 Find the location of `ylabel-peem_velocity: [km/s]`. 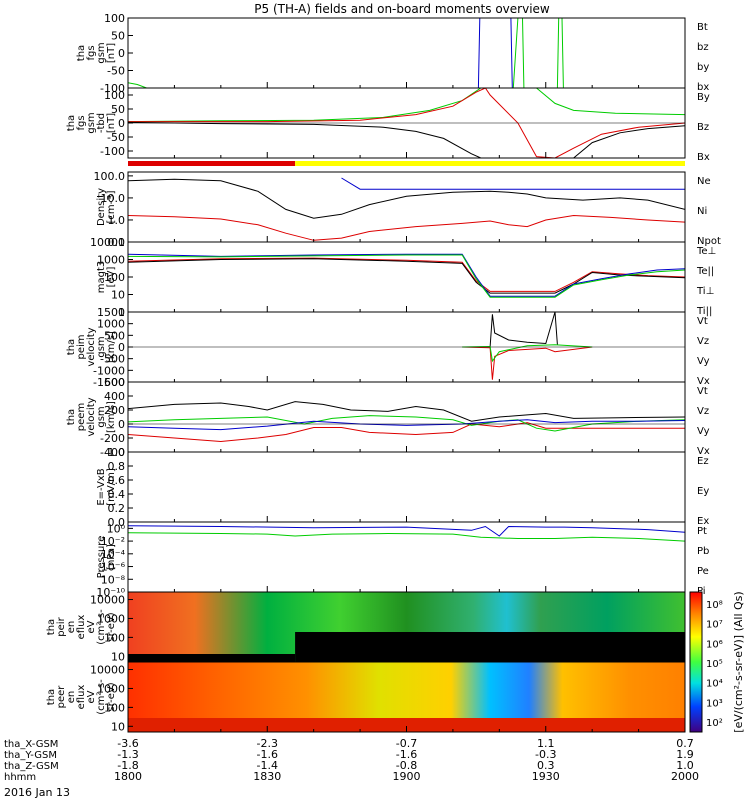

ylabel-peem_velocity: [km/s] is located at coordinates (111, 417).